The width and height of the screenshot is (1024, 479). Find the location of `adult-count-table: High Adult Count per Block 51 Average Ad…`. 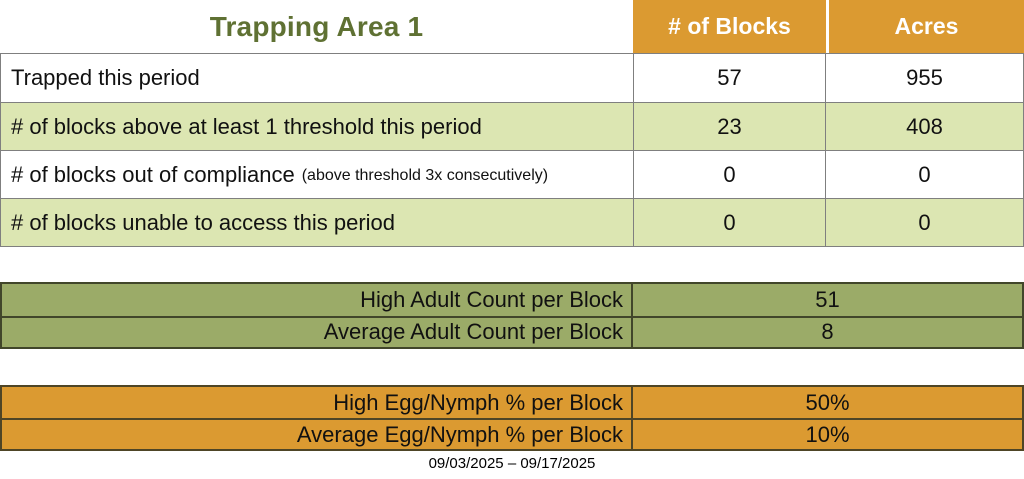

adult-count-table: High Adult Count per Block 51 Average Ad… is located at coordinates (512, 315).